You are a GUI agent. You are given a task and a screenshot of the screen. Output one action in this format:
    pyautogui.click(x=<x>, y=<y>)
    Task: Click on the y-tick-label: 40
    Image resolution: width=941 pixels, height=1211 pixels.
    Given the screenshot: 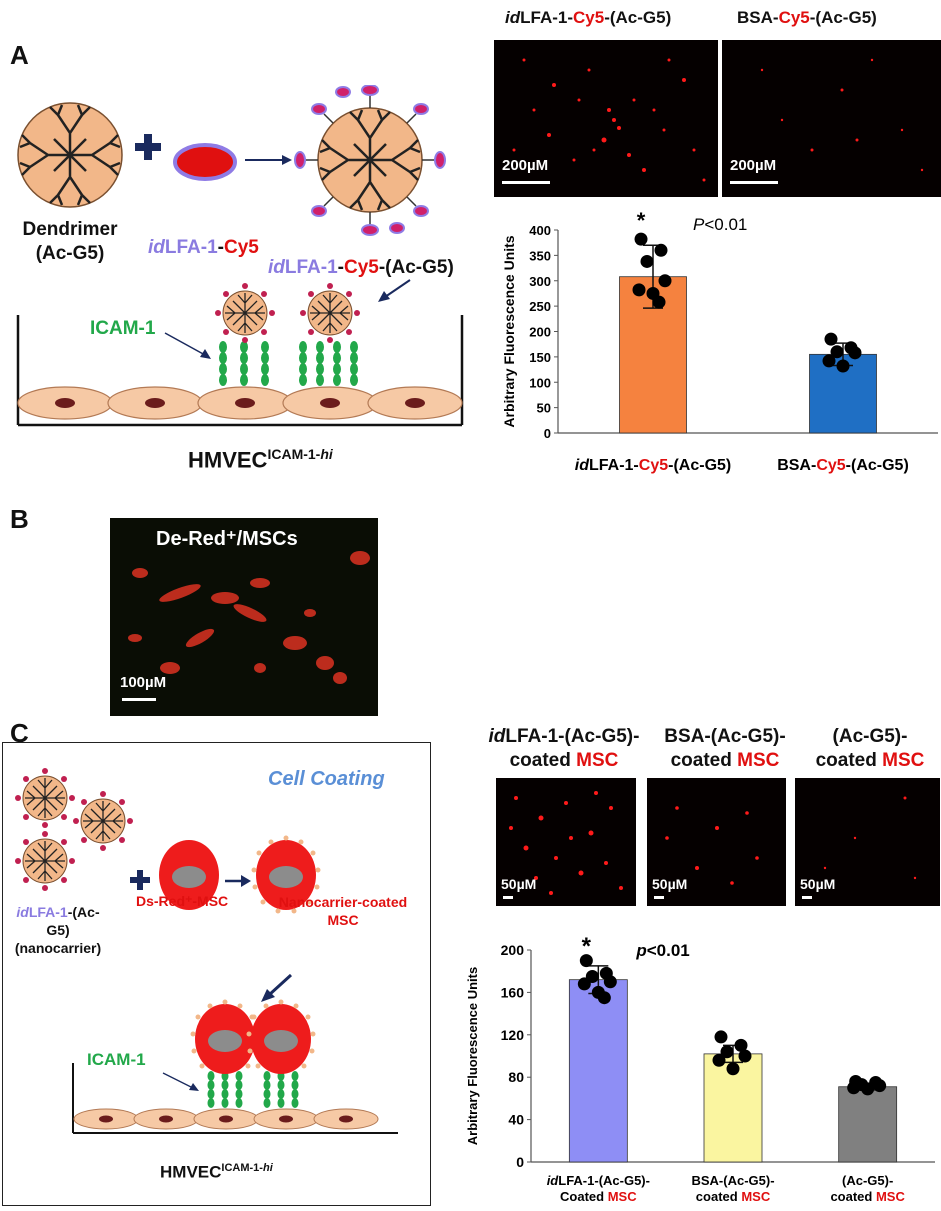 What is the action you would take?
    pyautogui.click(x=516, y=1120)
    